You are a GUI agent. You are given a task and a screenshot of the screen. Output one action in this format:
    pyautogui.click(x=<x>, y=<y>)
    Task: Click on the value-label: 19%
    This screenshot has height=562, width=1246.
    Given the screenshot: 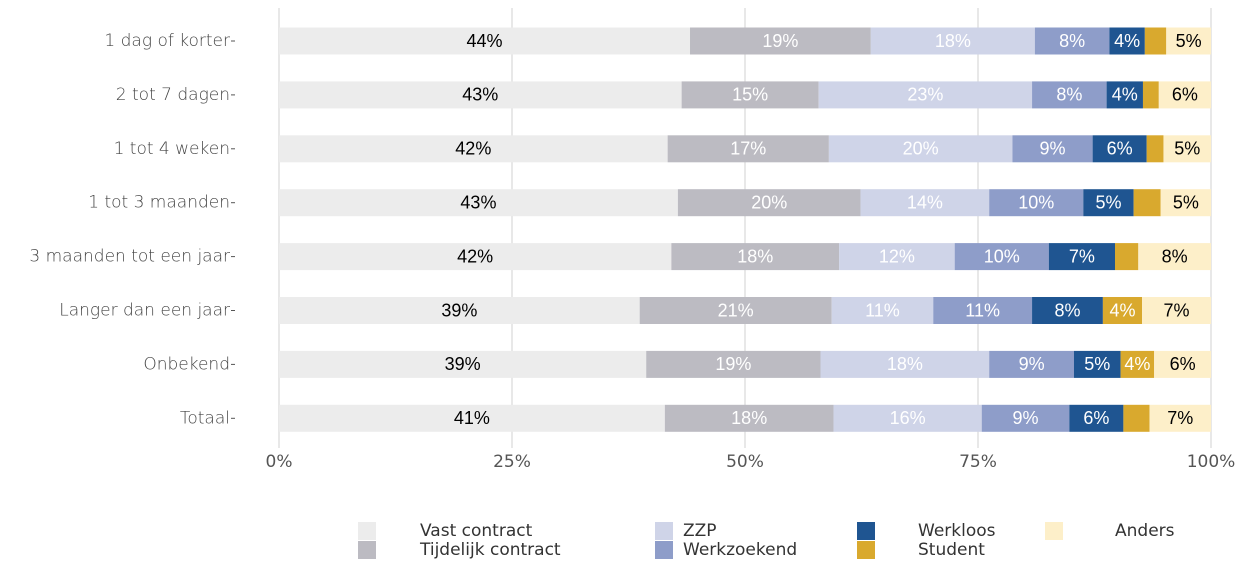 What is the action you would take?
    pyautogui.click(x=780, y=41)
    